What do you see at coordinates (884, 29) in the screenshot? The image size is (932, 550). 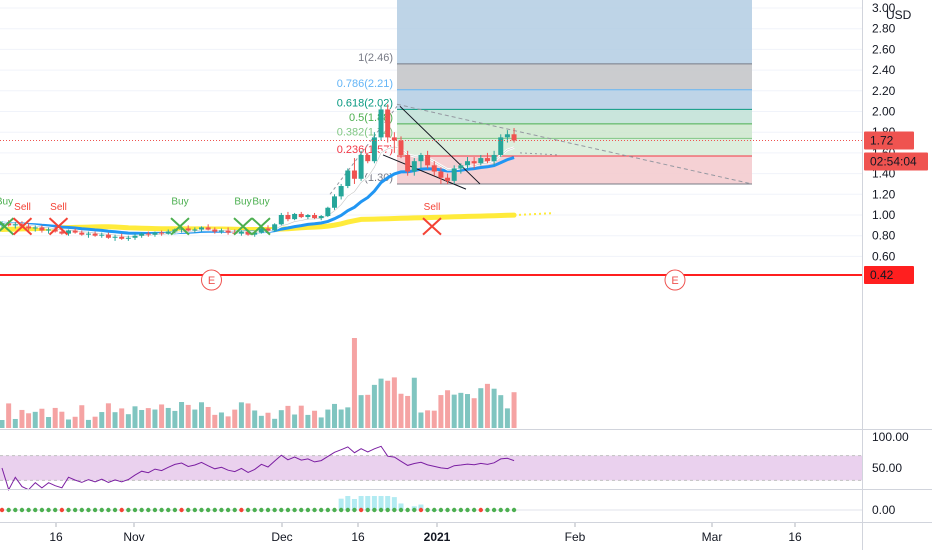 I see `price-tick: 2.80` at bounding box center [884, 29].